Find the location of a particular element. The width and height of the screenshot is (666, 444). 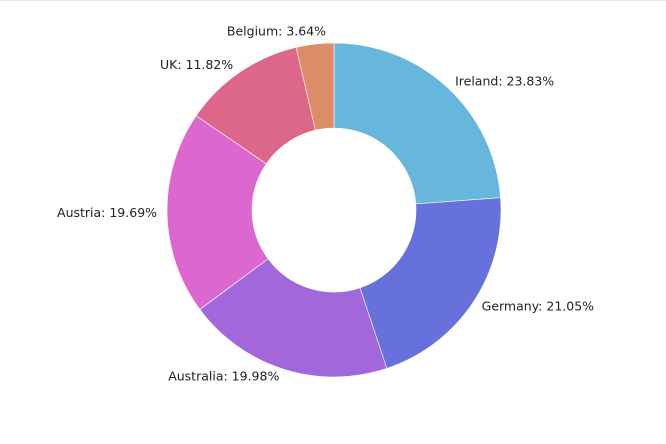

slice-belgium is located at coordinates (315, 86).